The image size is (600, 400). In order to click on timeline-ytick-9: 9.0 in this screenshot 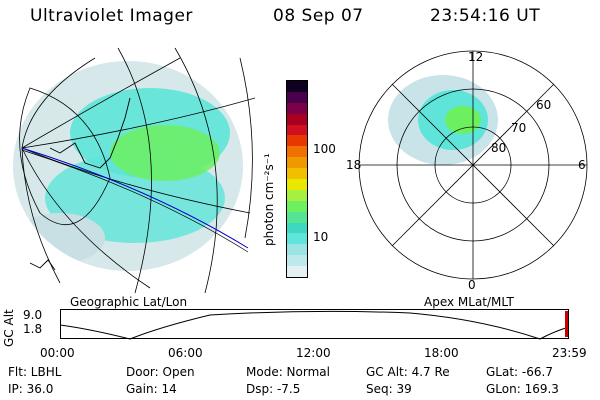, I will do `click(33, 315)`.